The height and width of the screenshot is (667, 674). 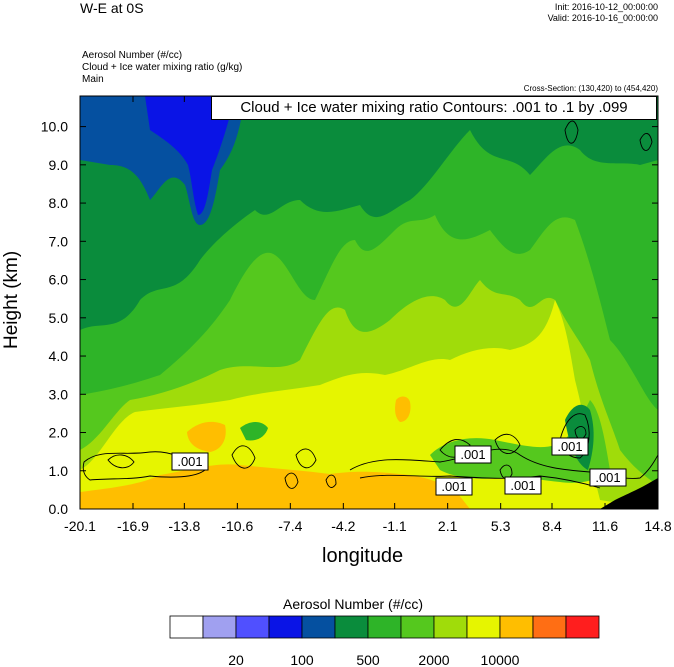 What do you see at coordinates (132, 55) in the screenshot?
I see `field-label-aerosol: Aerosol Number (#/cc)` at bounding box center [132, 55].